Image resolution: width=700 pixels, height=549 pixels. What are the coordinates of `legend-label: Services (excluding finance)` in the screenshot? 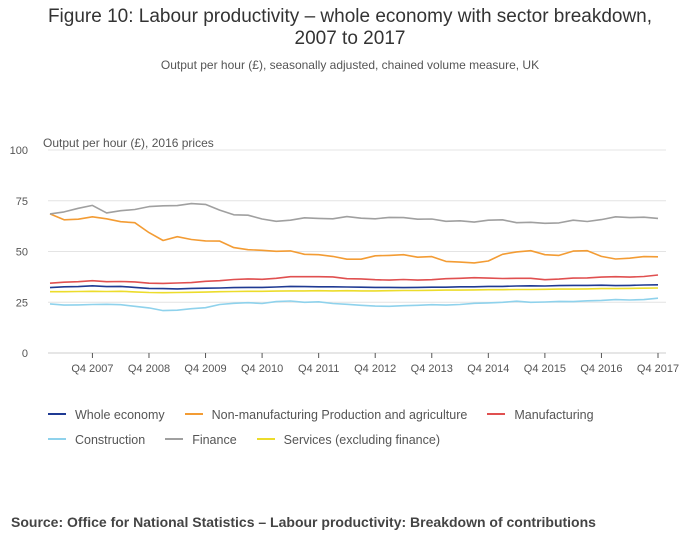 It's located at (361, 440).